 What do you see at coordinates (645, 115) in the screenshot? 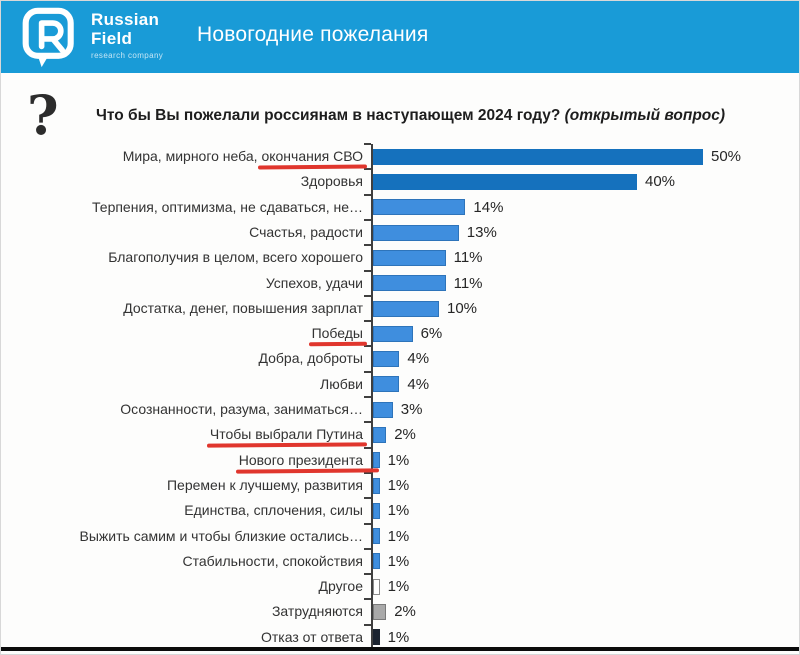
I see `question-open-note: (открытый вопрос)` at bounding box center [645, 115].